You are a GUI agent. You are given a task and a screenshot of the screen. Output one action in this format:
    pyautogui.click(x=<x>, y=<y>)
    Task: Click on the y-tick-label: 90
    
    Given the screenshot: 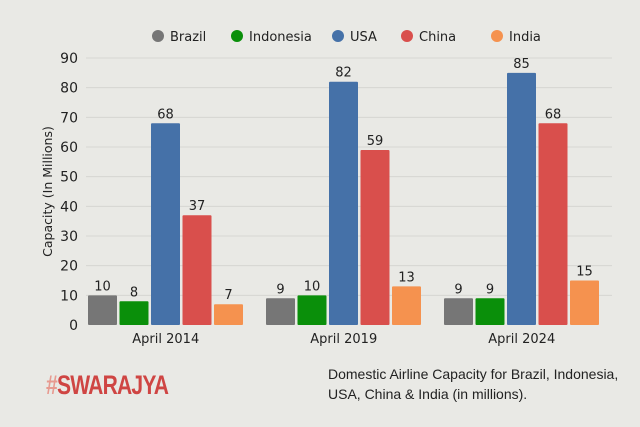 What is the action you would take?
    pyautogui.click(x=69, y=59)
    